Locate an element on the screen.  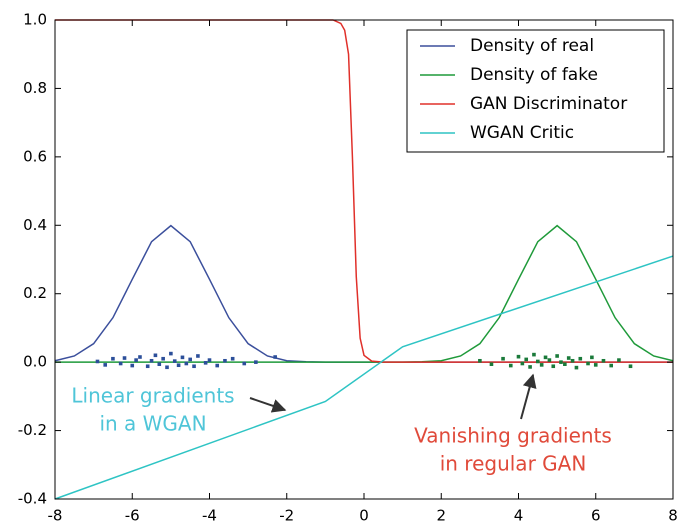
legend-label: Density of fake is located at coordinates (534, 75).